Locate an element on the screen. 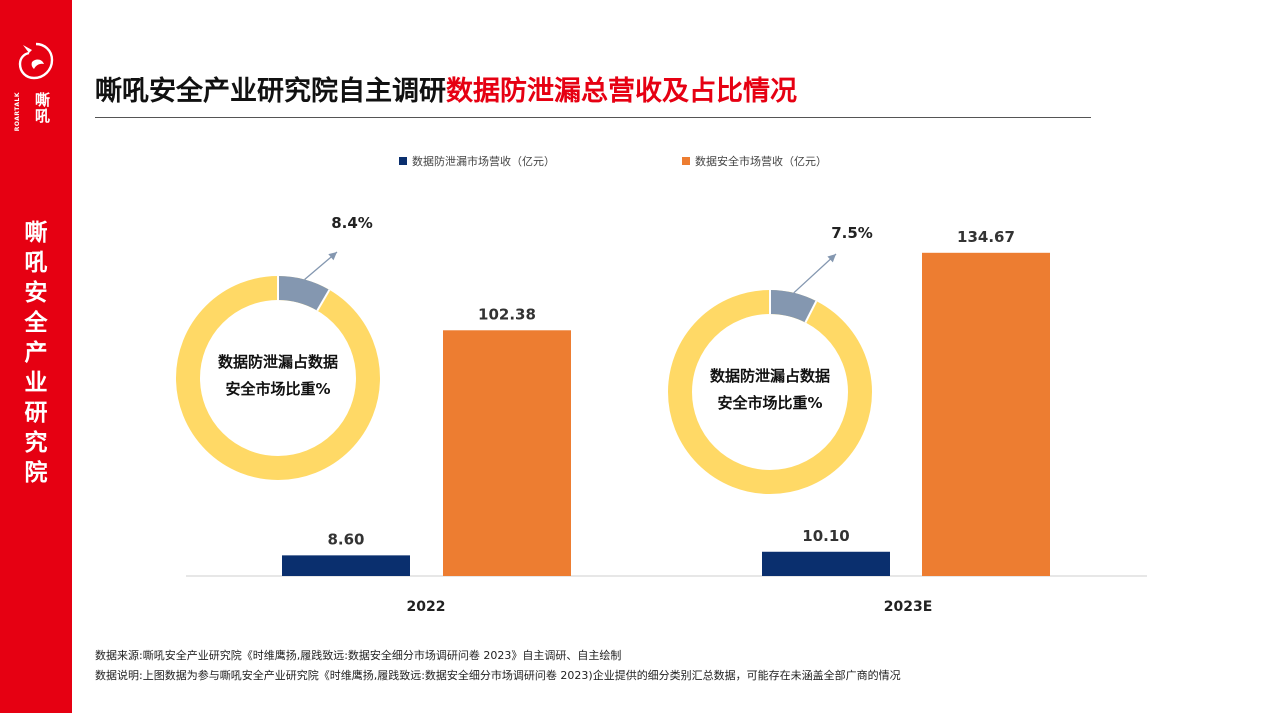  donut-center-text-2022-0: 数据防泄漏占数据 is located at coordinates (278, 362).